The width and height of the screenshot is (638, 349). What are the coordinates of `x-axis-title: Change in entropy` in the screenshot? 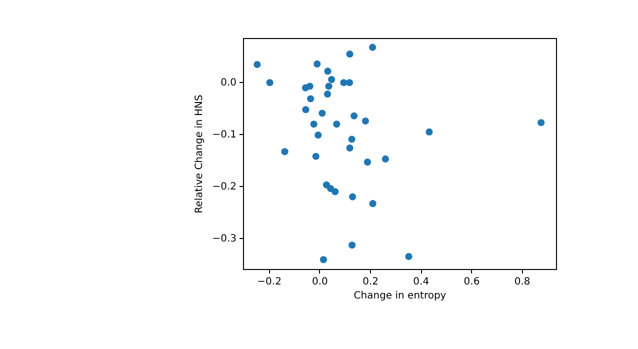 It's located at (400, 296).